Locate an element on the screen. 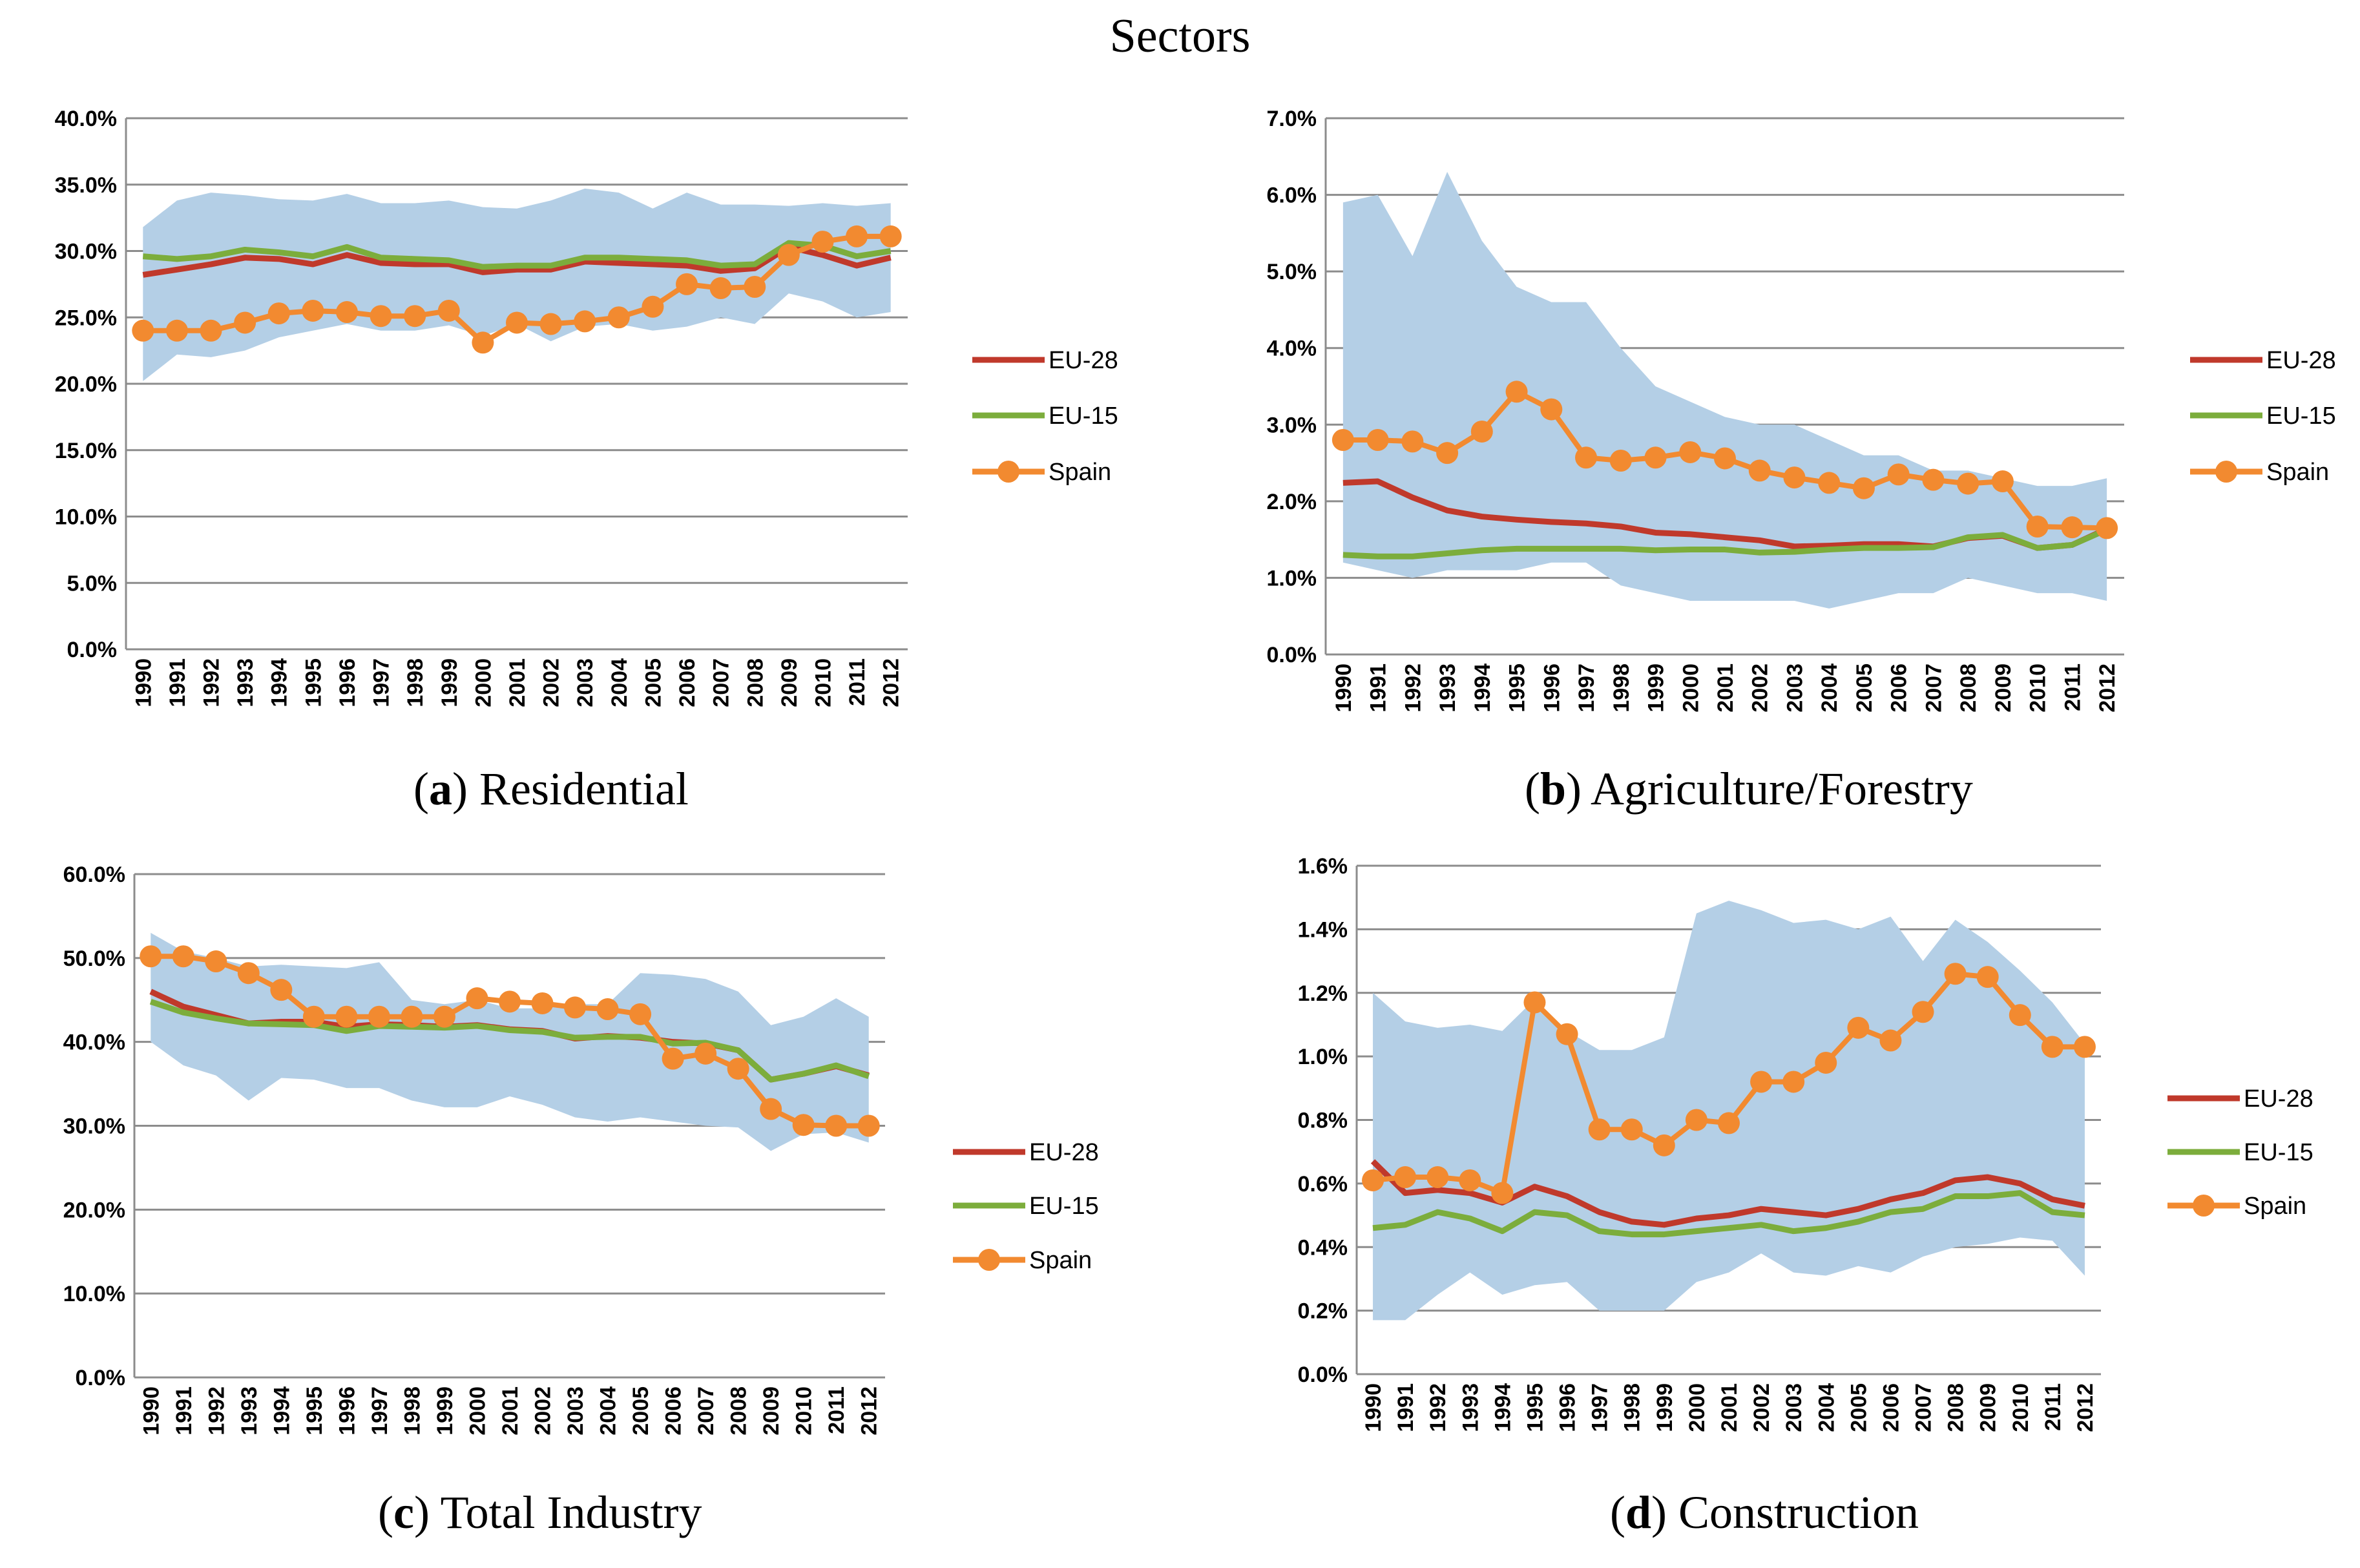 Image resolution: width=2360 pixels, height=1568 pixels. y-tick-label: 3.0% is located at coordinates (1292, 425).